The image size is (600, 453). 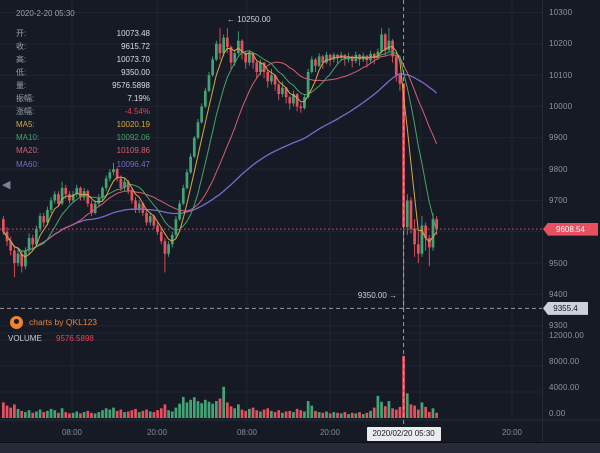 I want to click on volume-value: 9576.5898, so click(x=75, y=338).